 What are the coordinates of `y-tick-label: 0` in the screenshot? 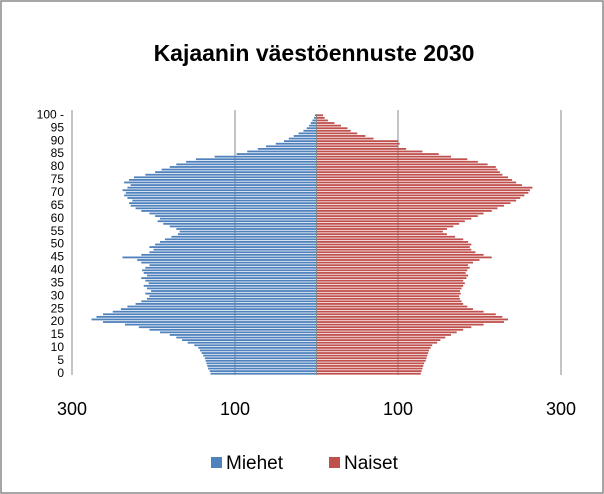 It's located at (60, 373).